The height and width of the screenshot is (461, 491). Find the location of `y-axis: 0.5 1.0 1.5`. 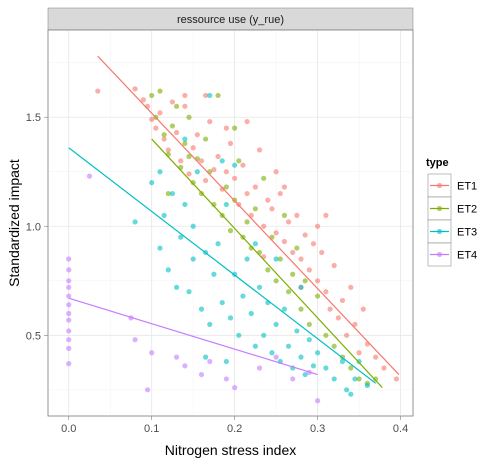

y-axis: 0.5 1.0 1.5 is located at coordinates (37, 227).